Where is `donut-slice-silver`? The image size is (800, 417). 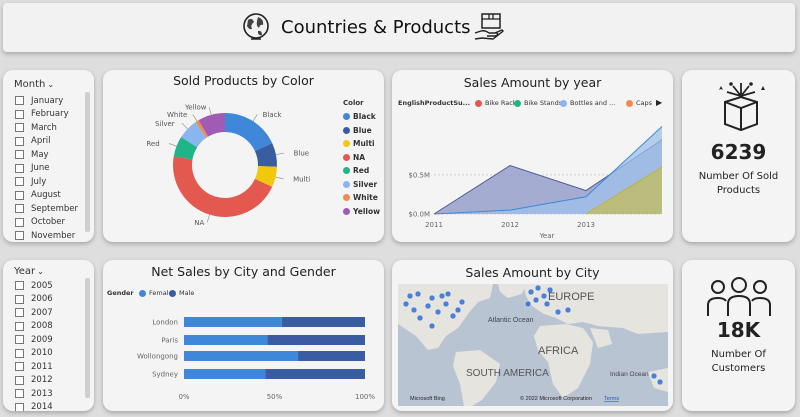
donut-slice-silver is located at coordinates (194, 135).